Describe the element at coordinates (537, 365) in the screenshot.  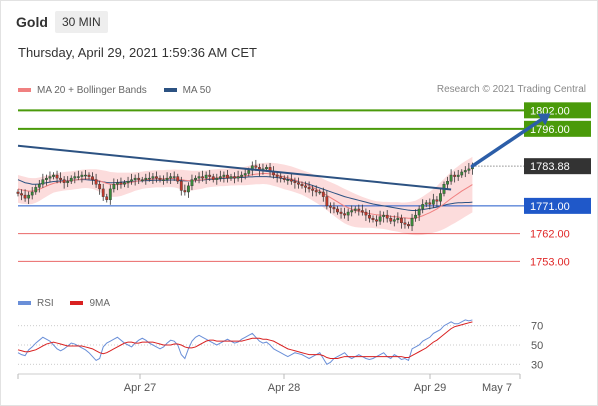
I see `rsi-tick-label-30: 30` at that location.